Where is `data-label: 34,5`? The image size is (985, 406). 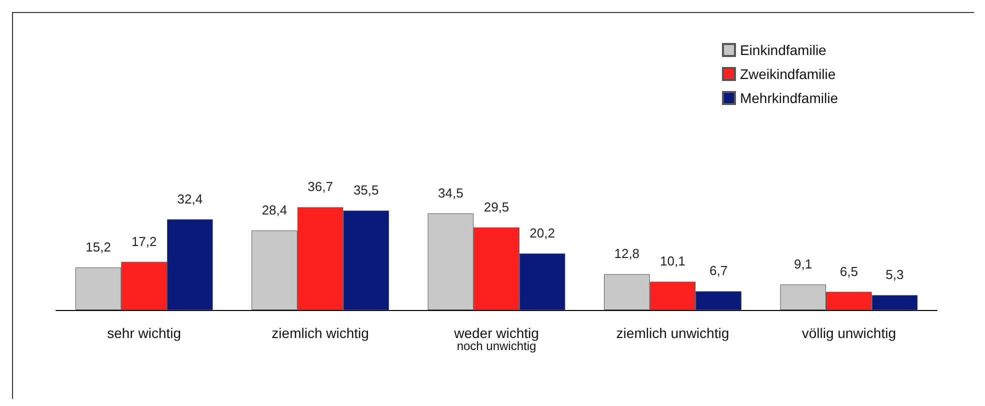 data-label: 34,5 is located at coordinates (451, 192).